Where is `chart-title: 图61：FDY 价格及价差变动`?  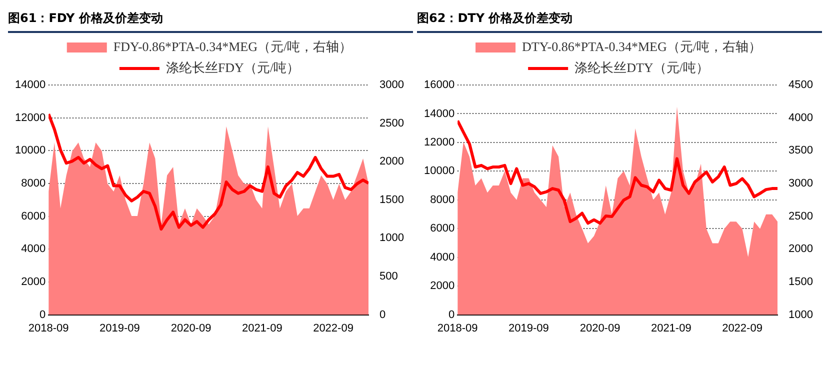 chart-title: 图61：FDY 价格及价差变动 is located at coordinates (210, 20).